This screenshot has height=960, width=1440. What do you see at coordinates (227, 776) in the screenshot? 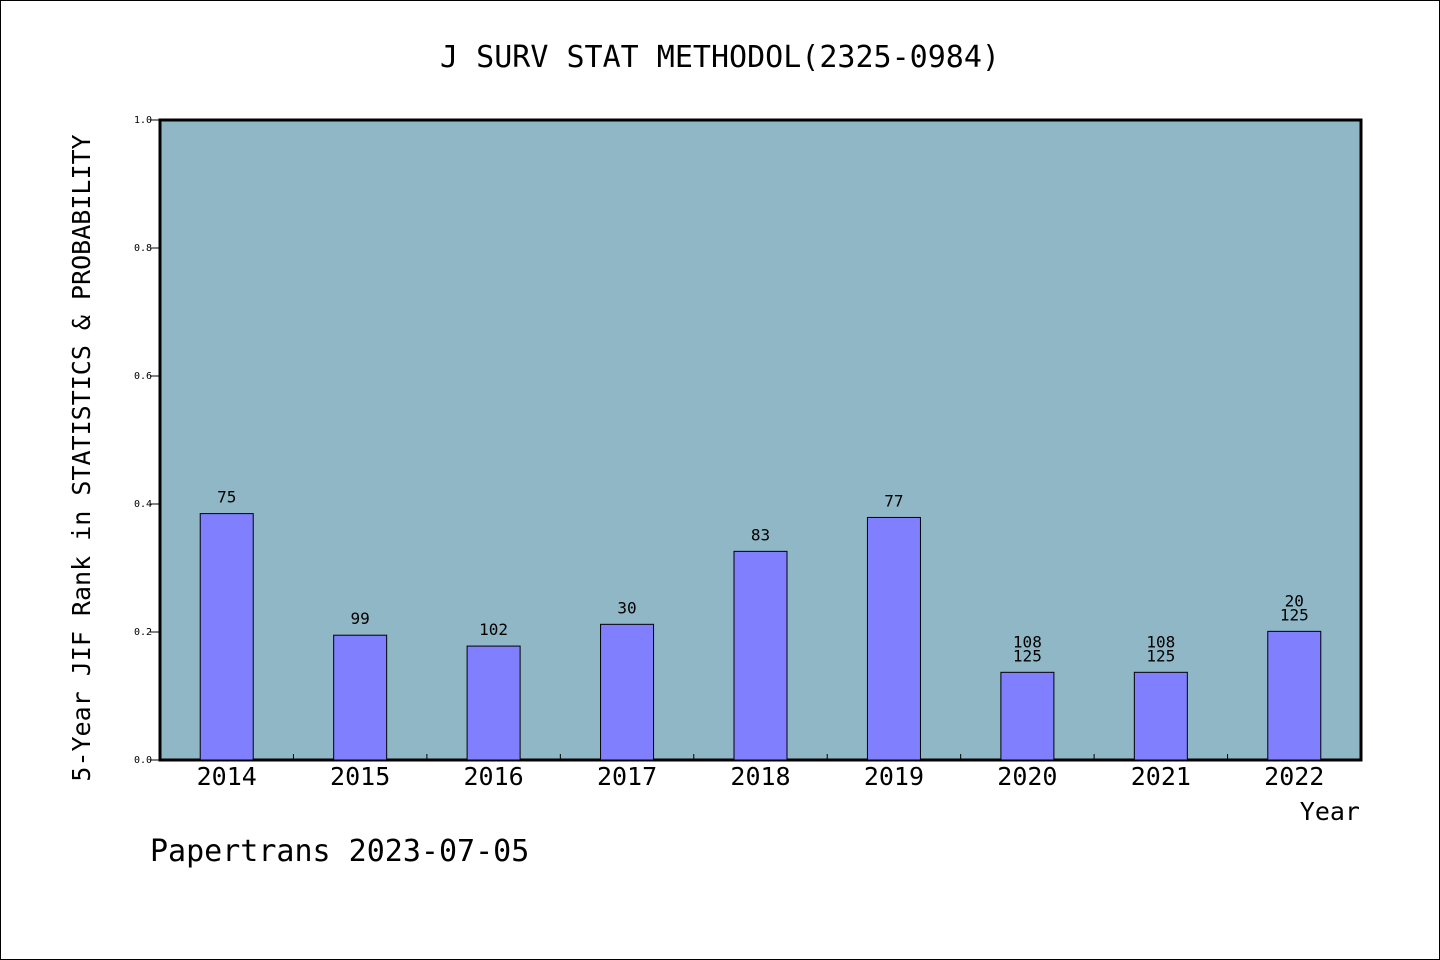
I see `x-tick-label: 2014` at bounding box center [227, 776].